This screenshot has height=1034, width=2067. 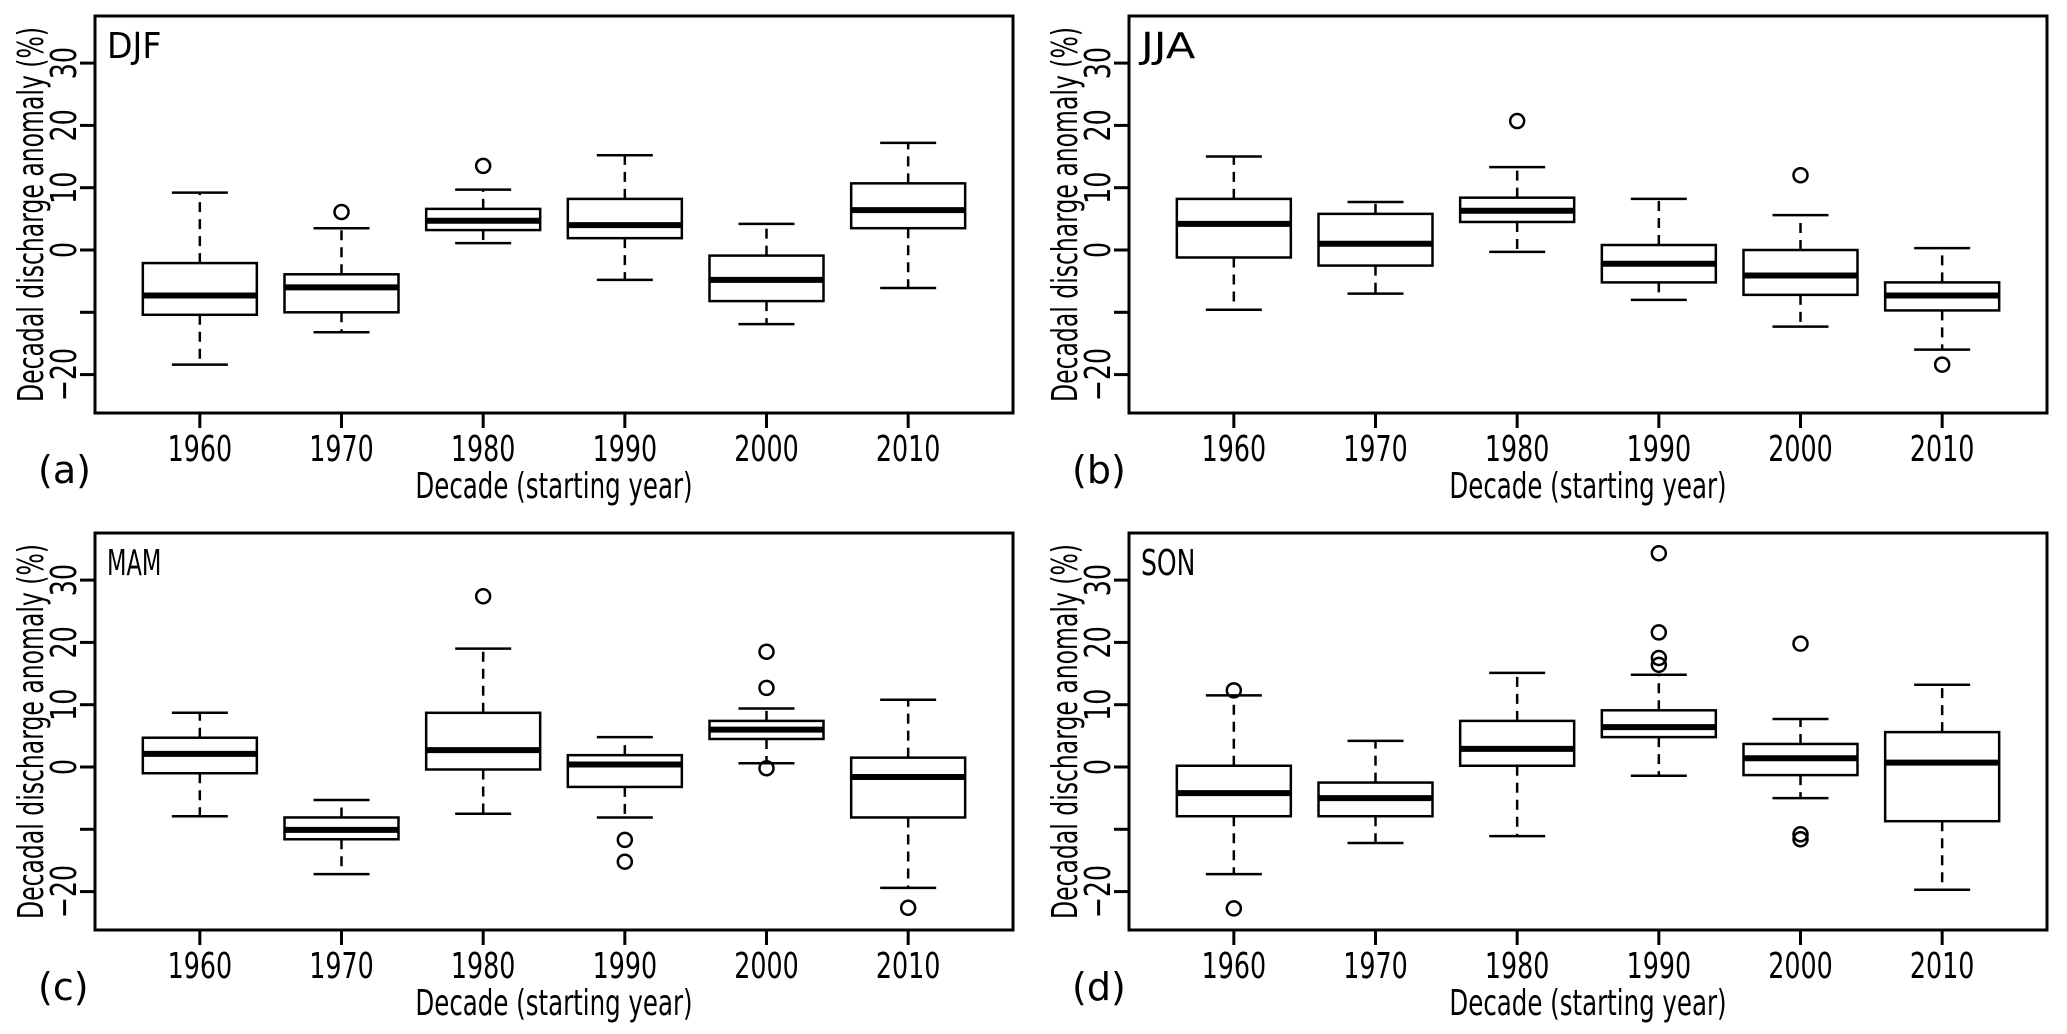 I want to click on panel-letter: (c), so click(x=63, y=987).